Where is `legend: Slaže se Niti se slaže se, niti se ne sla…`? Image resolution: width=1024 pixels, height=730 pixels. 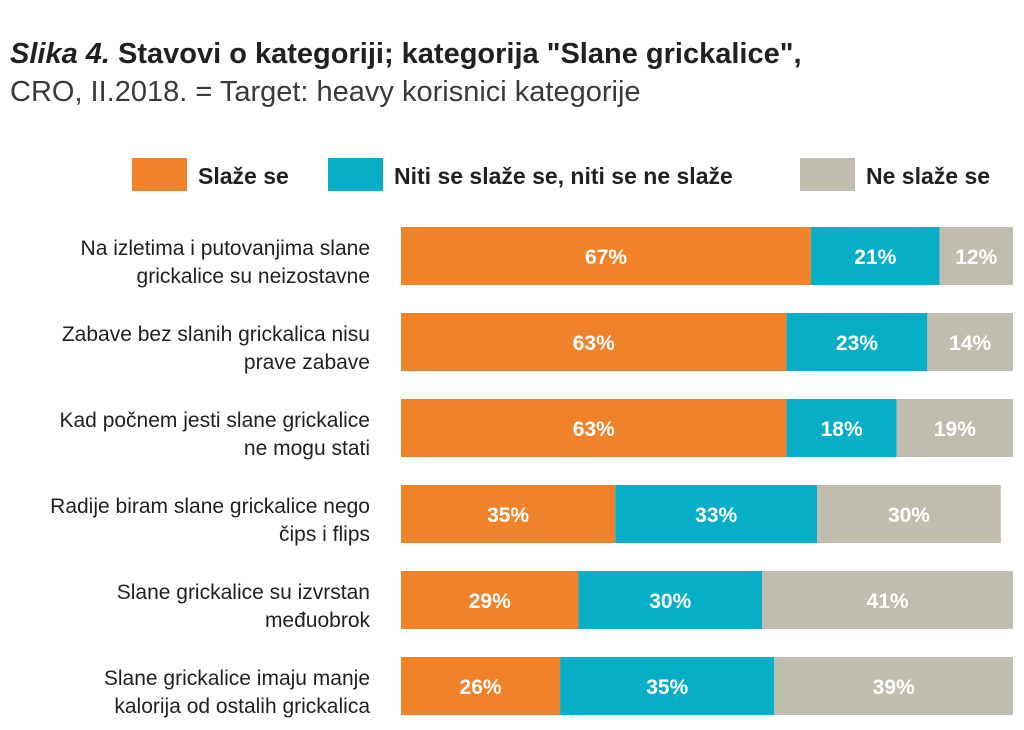 legend: Slaže se Niti se slaže se, niti se ne sla… is located at coordinates (561, 174).